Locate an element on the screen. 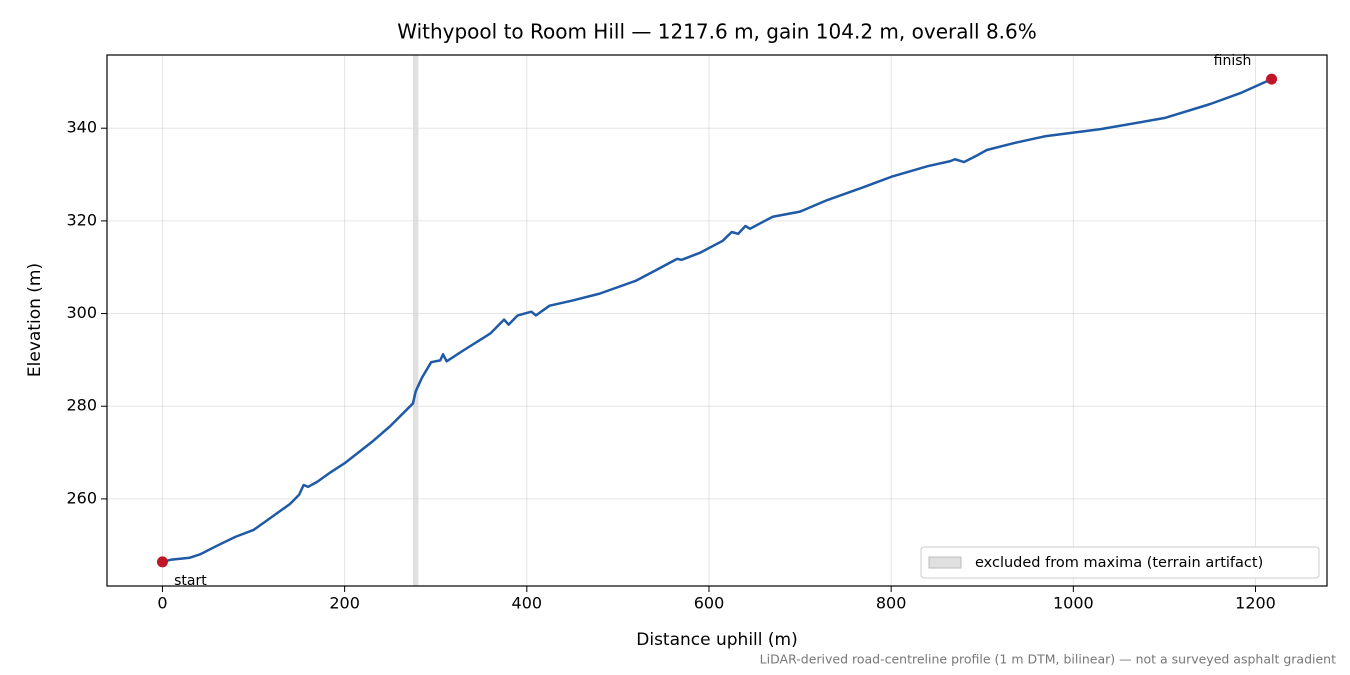 The width and height of the screenshot is (1350, 675). x-tick-label: 0 is located at coordinates (162, 603).